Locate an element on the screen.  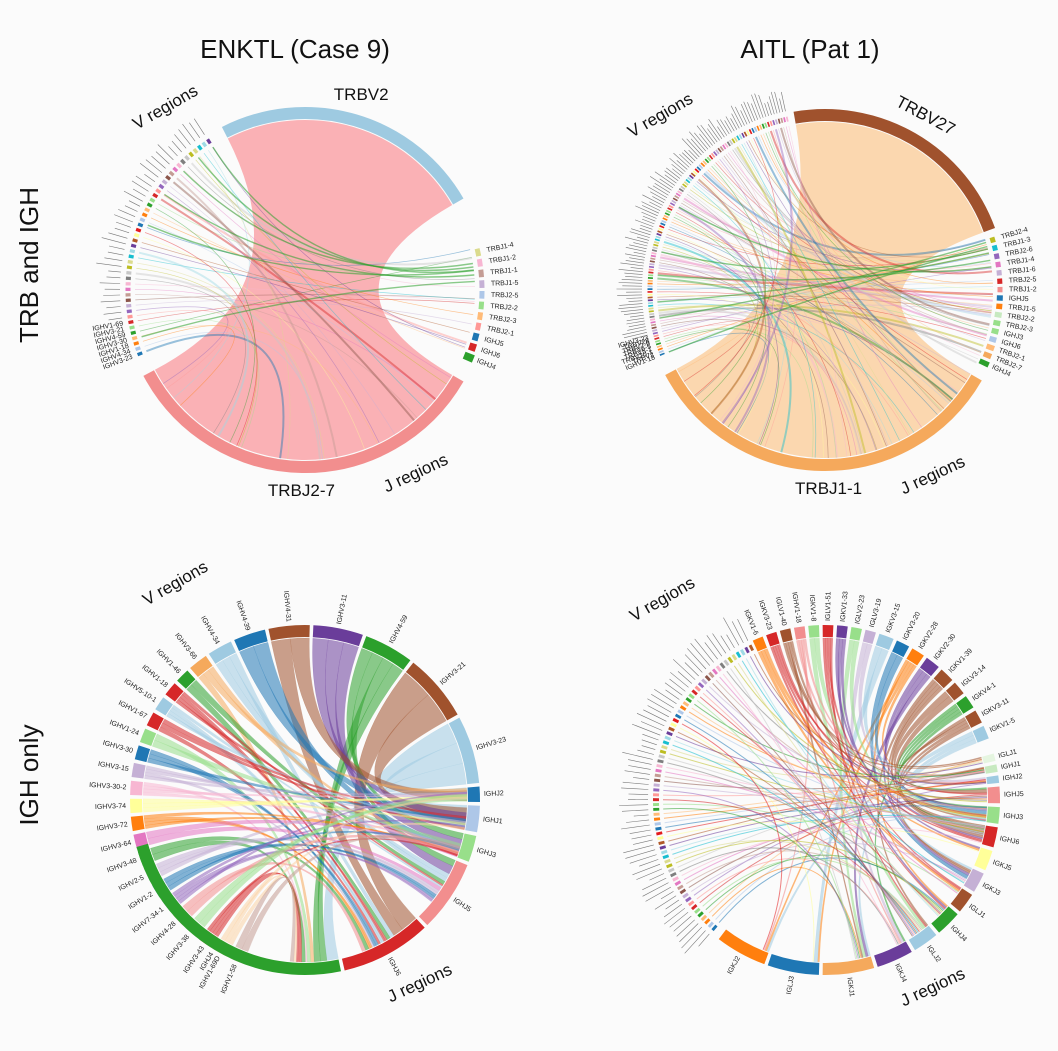
j-segment-IGHJ2 is located at coordinates (474, 794).